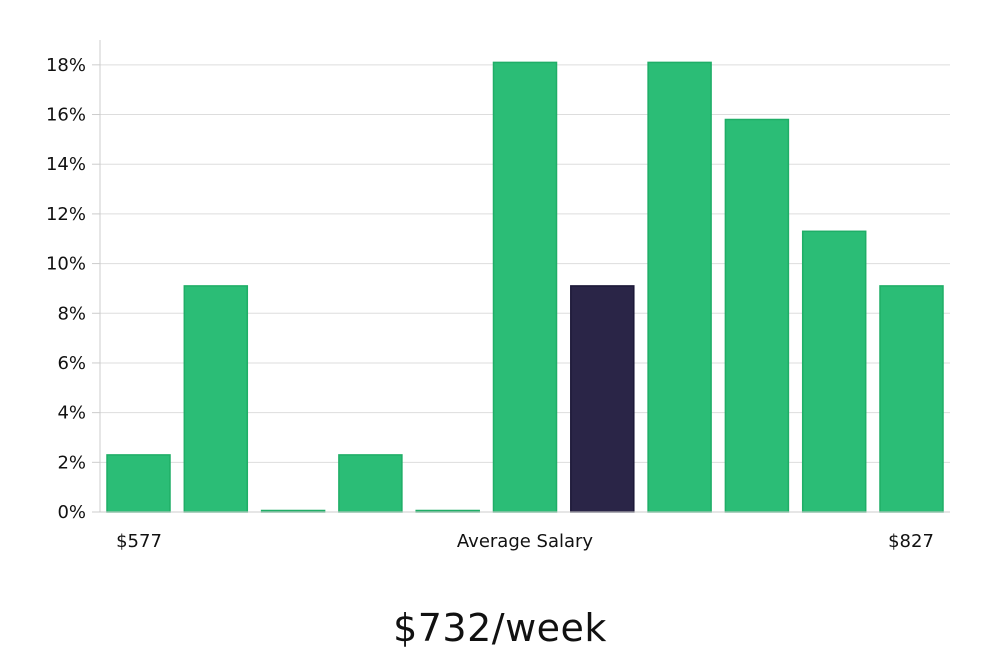 The image size is (1000, 660). What do you see at coordinates (71, 462) in the screenshot?
I see `y-tick-label-2: 2%` at bounding box center [71, 462].